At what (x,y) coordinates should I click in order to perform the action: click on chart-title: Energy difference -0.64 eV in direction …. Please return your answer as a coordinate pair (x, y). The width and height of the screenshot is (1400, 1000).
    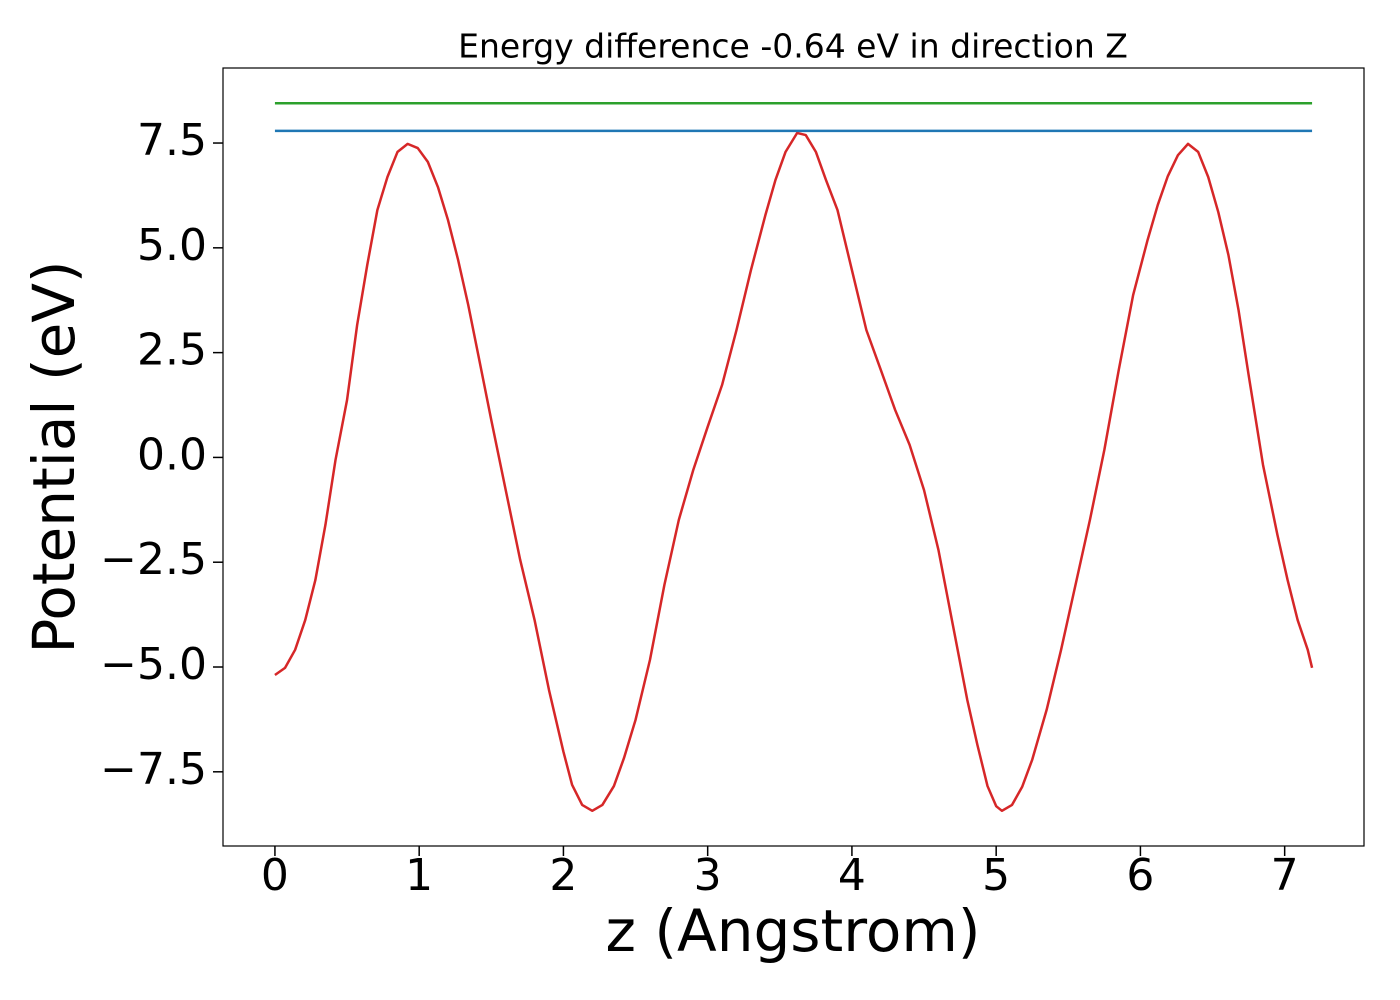
    Looking at the image, I should click on (793, 46).